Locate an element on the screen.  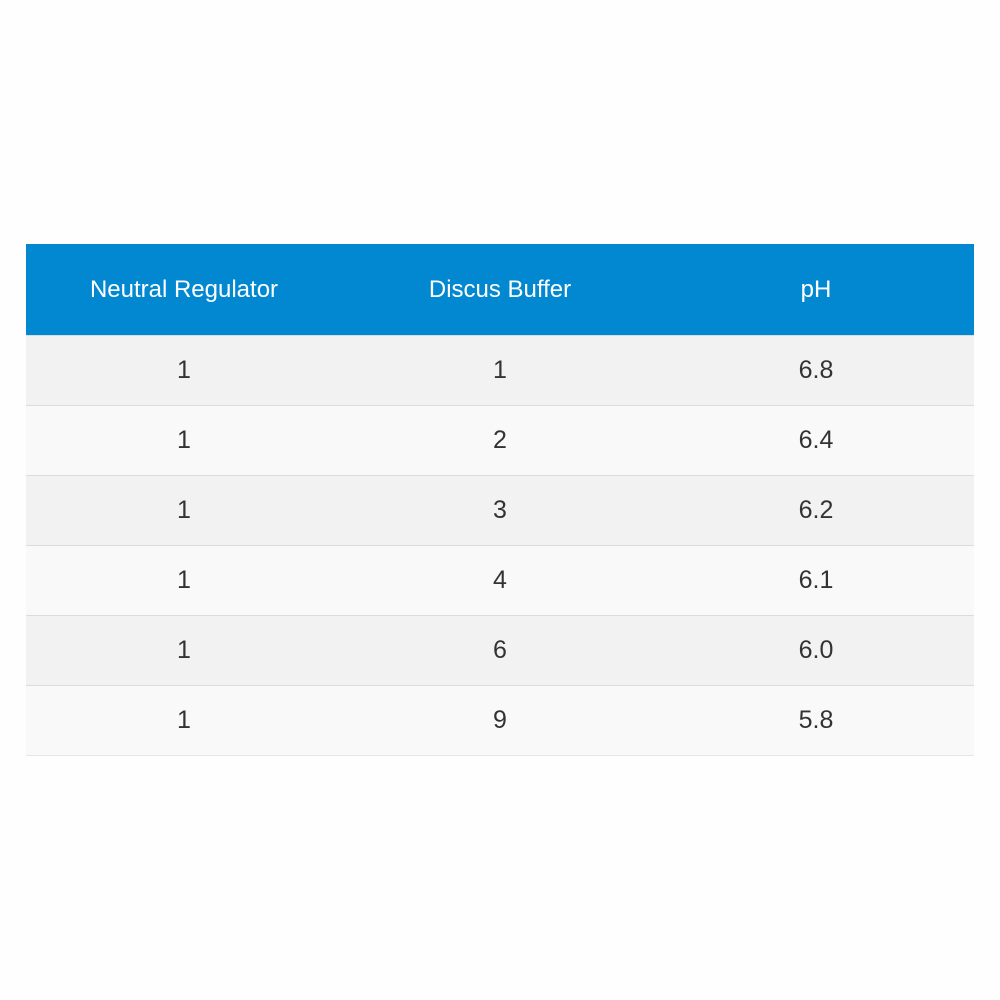
table-row: 1 6 6.0 is located at coordinates (500, 650).